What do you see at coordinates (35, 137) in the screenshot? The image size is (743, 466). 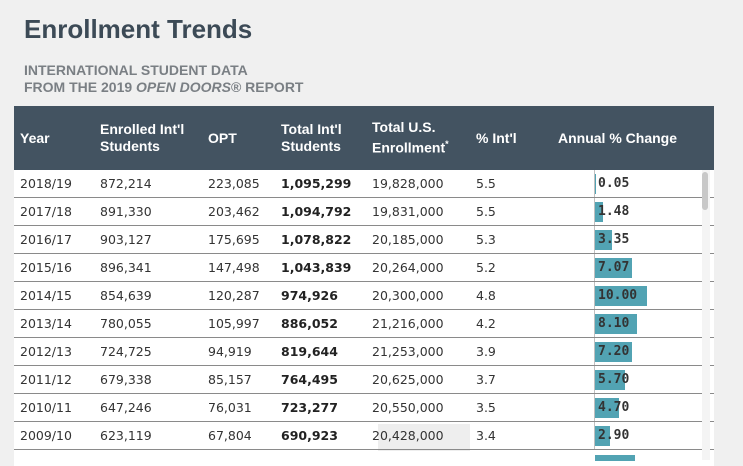 I see `column-header-year: Year` at bounding box center [35, 137].